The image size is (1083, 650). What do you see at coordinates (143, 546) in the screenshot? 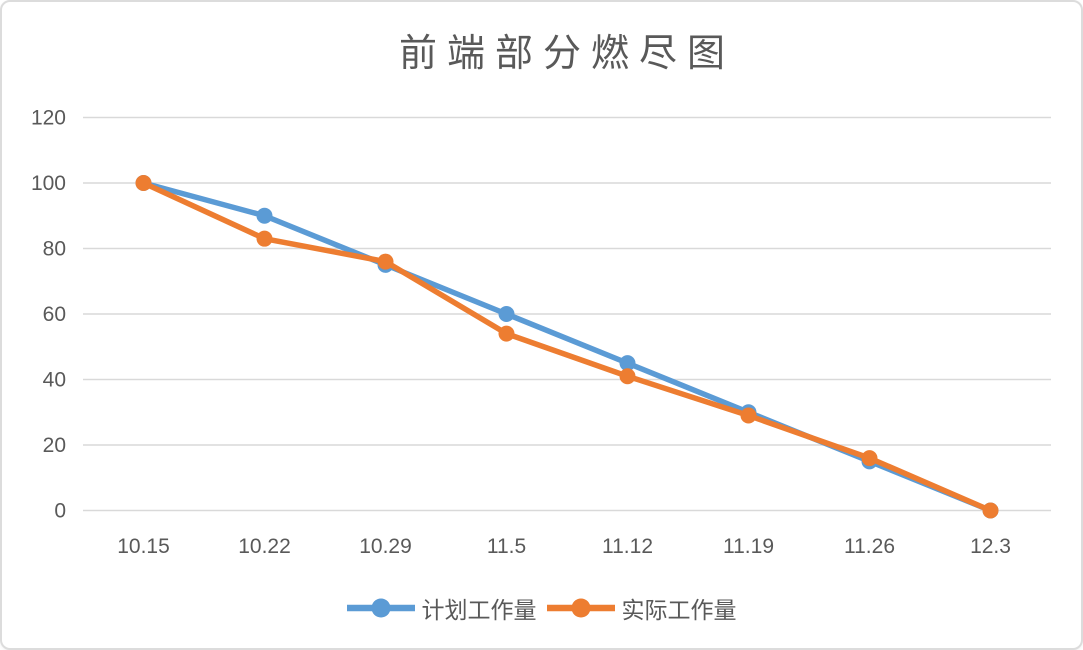
I see `x-tick-label: 10.15` at bounding box center [143, 546].